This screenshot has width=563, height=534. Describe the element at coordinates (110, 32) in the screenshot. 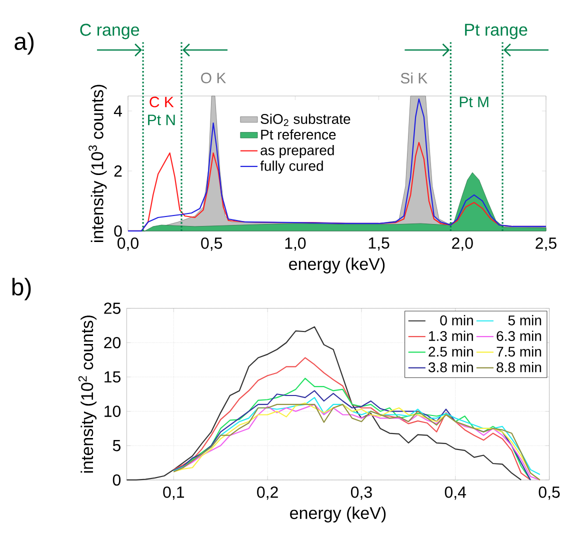

I see `text: C range` at that location.